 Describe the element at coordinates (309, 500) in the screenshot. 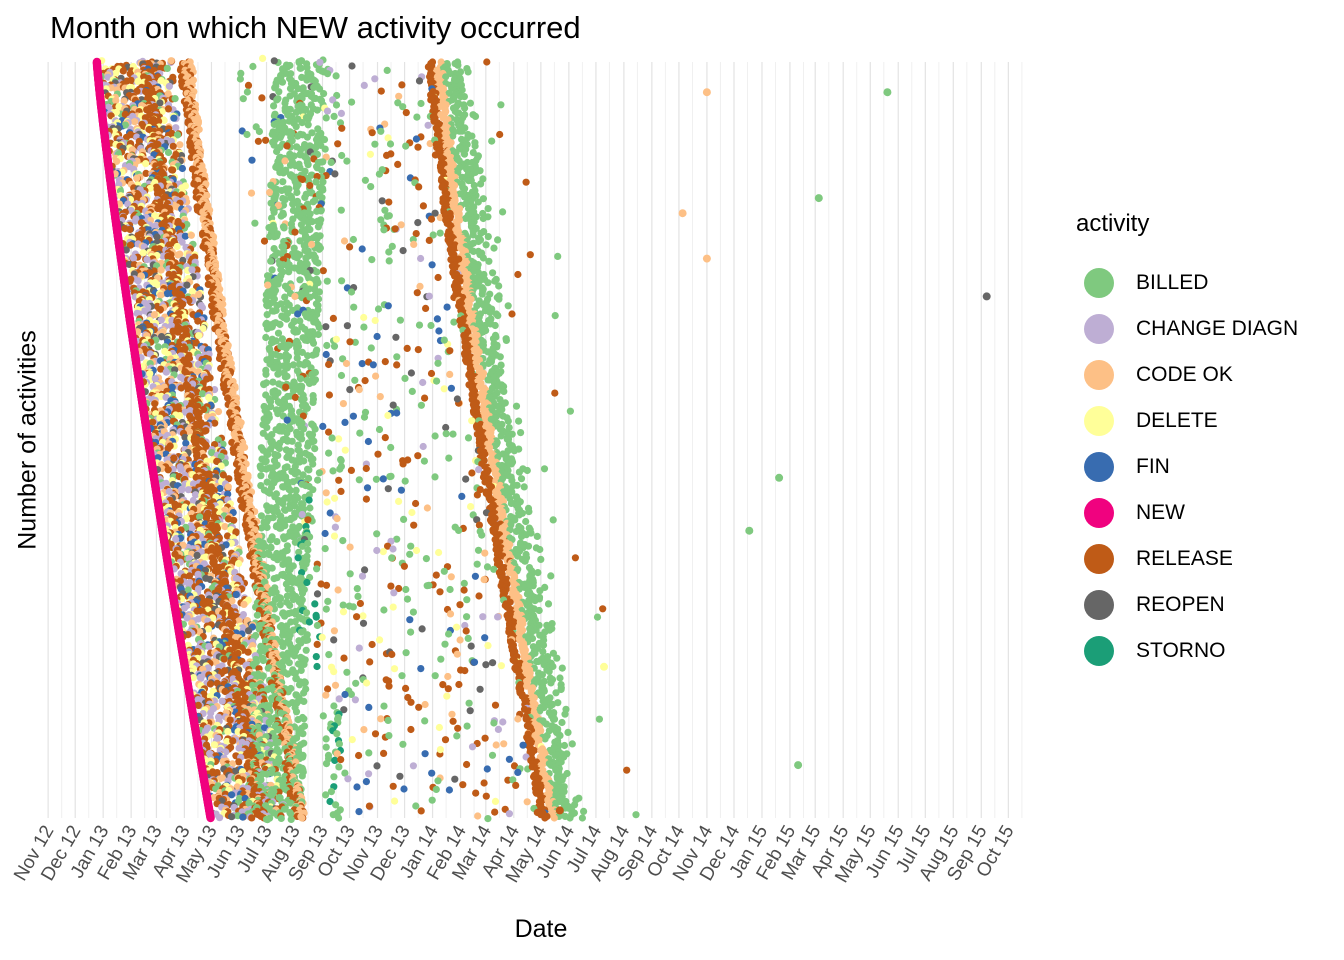

I see `point-storno` at that location.